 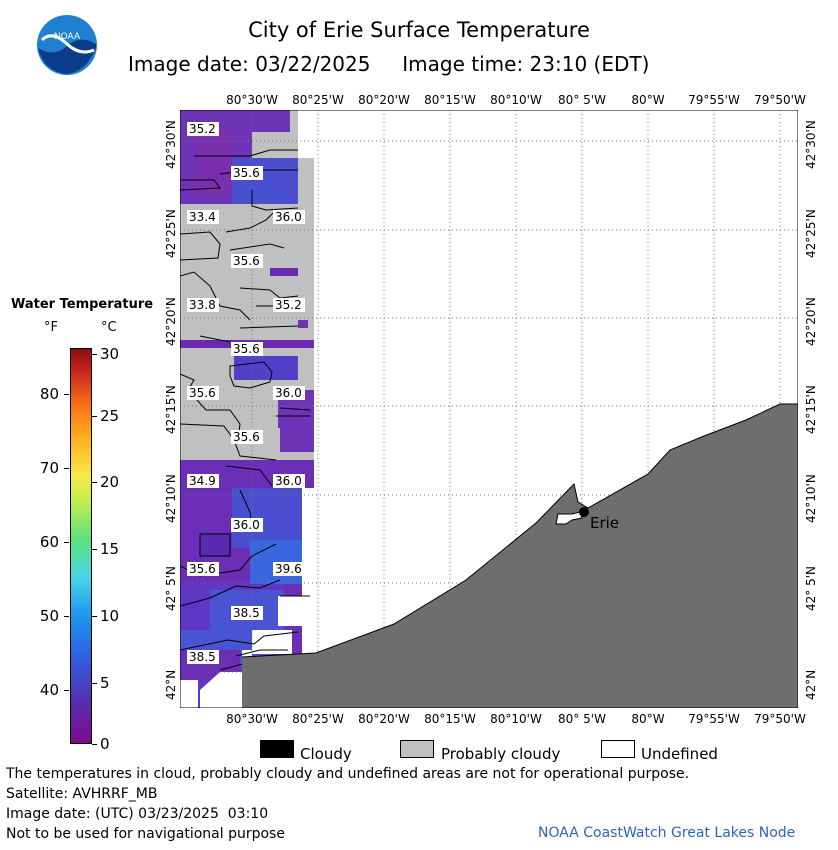 What do you see at coordinates (811, 498) in the screenshot?
I see `latitude-label-right: 42°10'N` at bounding box center [811, 498].